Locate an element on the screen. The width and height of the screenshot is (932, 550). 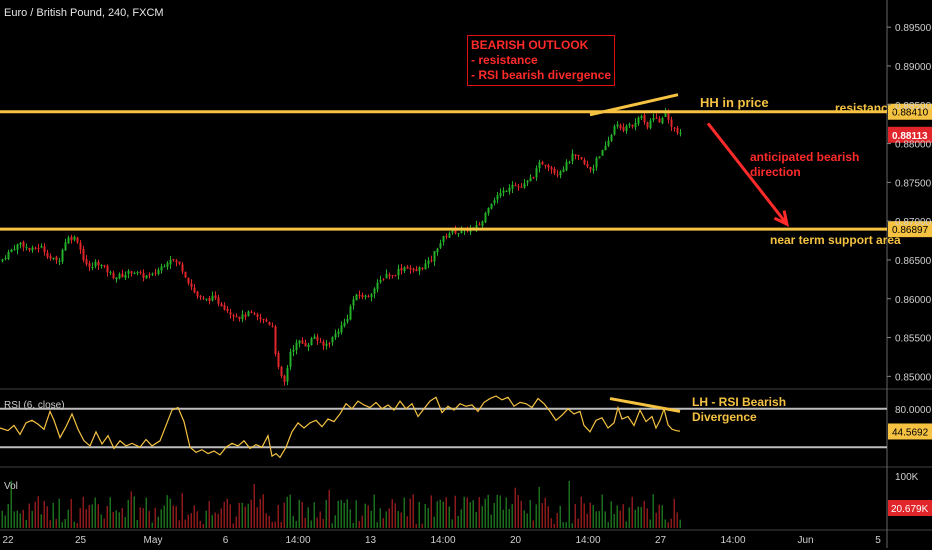
outlook-line: - RSI bearish divergence is located at coordinates (541, 75).